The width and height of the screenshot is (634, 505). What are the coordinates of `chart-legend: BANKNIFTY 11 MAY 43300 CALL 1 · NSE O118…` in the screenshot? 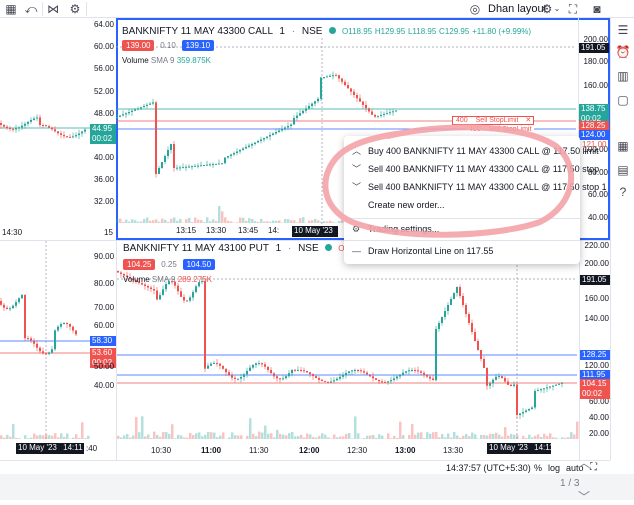 It's located at (326, 31).